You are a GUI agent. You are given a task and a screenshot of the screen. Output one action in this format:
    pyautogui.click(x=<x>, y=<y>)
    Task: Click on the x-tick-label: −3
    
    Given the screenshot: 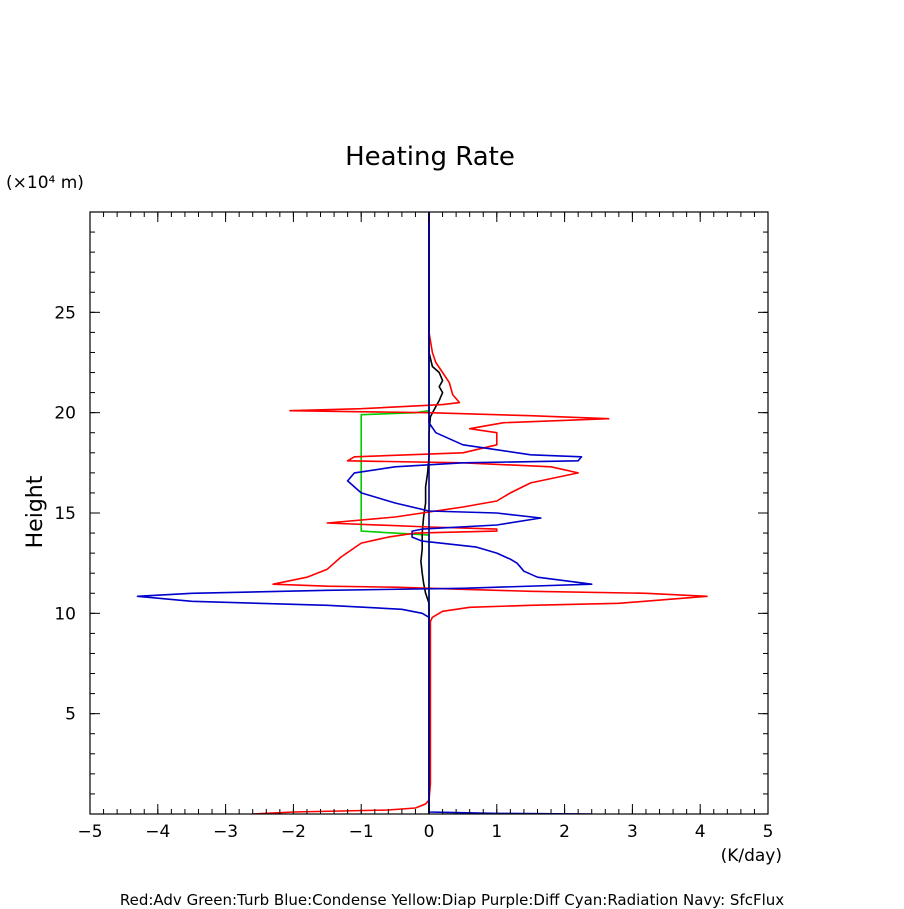 What is the action you would take?
    pyautogui.click(x=225, y=832)
    